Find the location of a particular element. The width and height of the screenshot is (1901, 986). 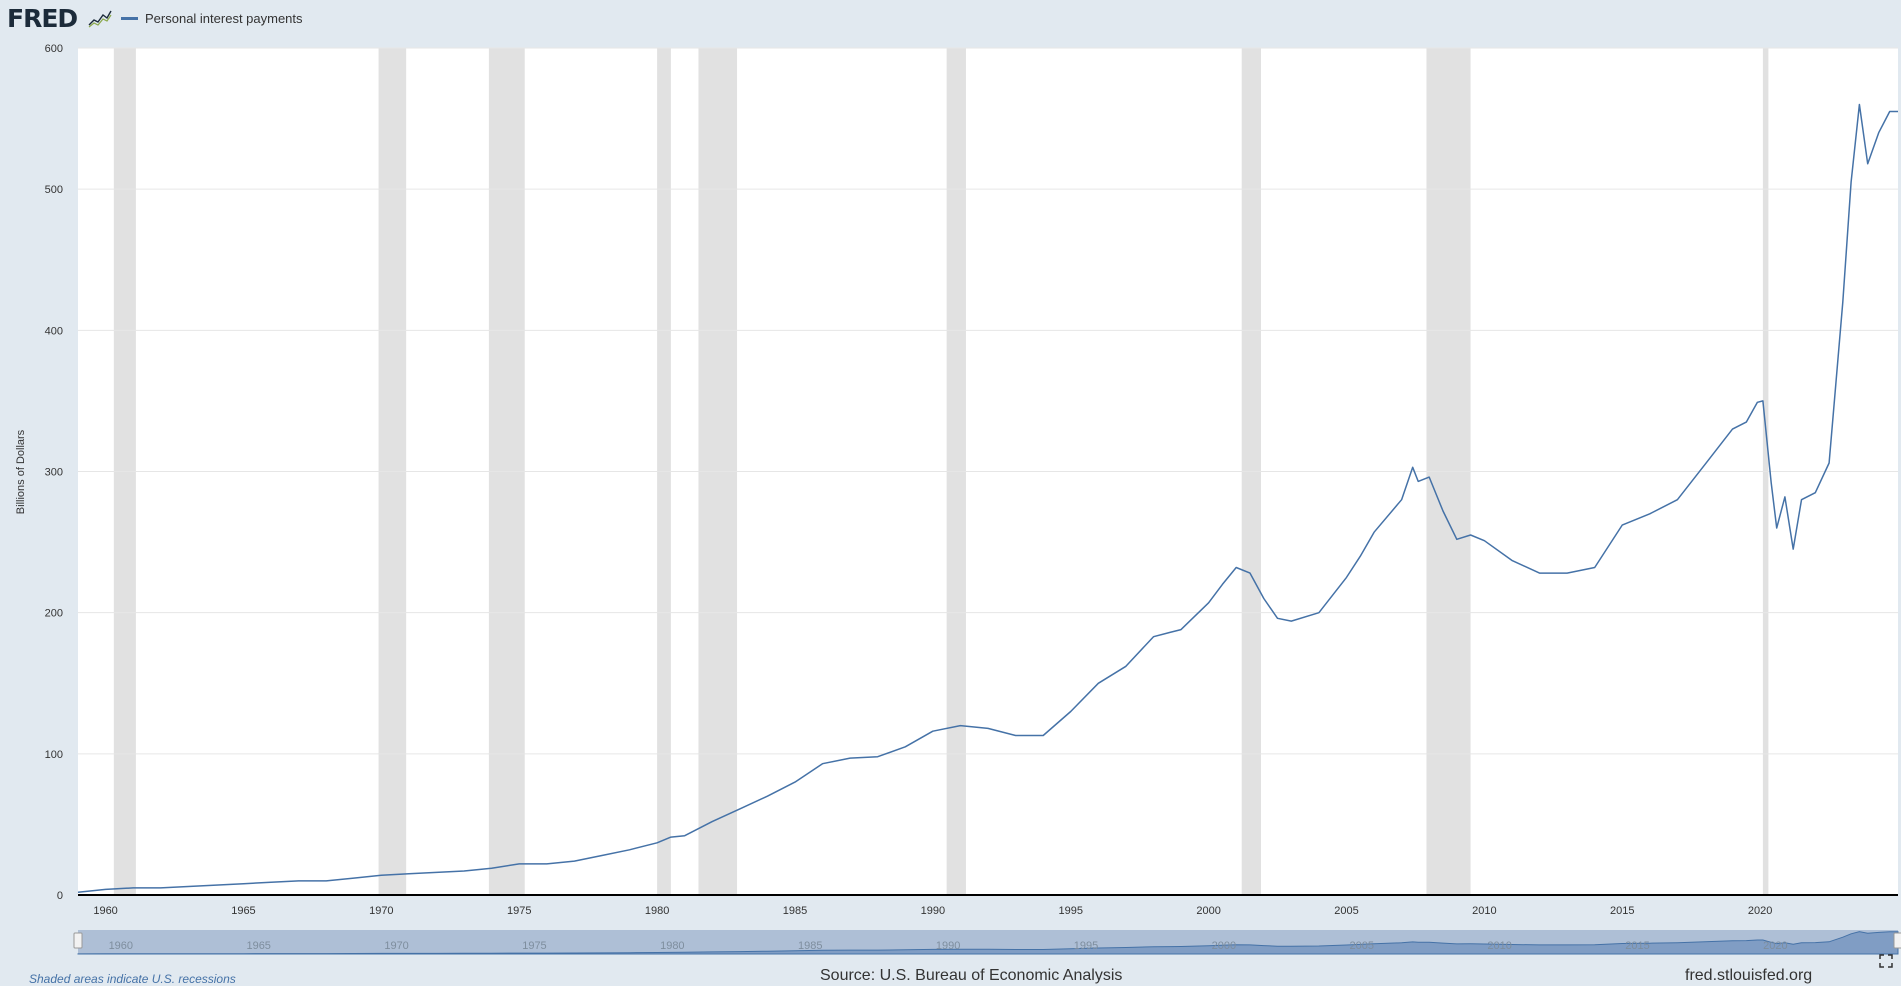

y-axis-label: Billions of Dollars is located at coordinates (21, 471).